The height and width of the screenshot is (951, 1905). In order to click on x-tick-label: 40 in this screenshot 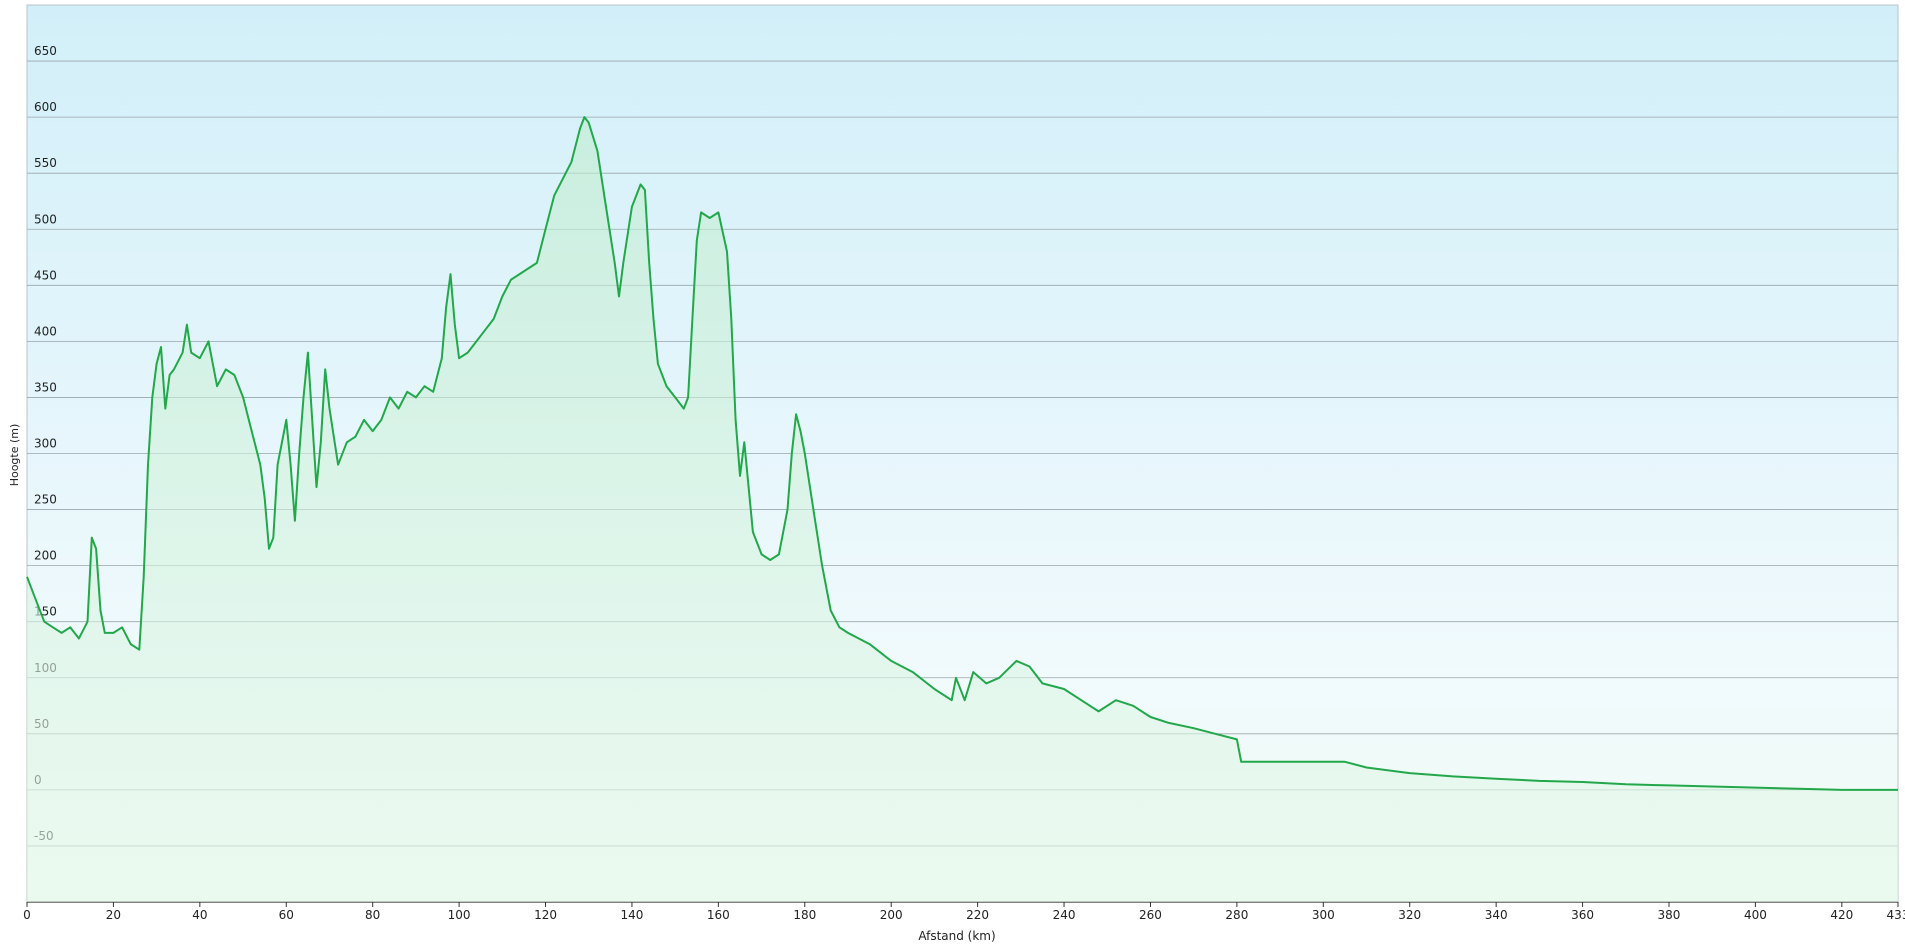, I will do `click(199, 915)`.